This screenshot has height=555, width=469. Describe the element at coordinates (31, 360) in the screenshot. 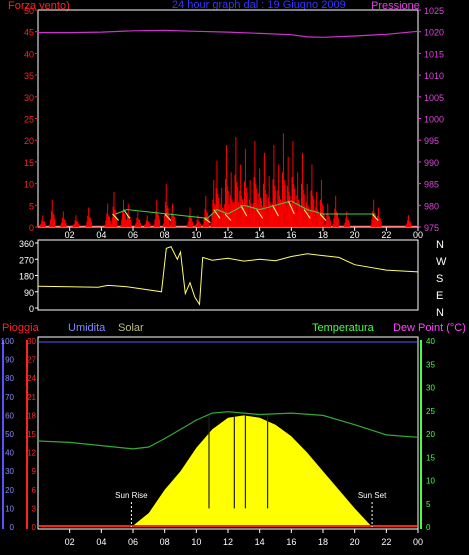

I see `rain-tick-label: 27` at that location.